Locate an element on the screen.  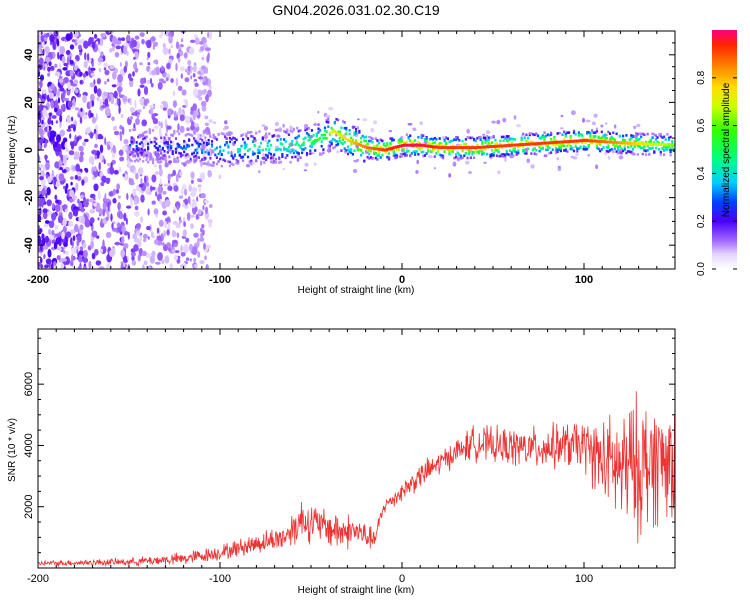
y-tick-label: -40 is located at coordinates (29, 245).